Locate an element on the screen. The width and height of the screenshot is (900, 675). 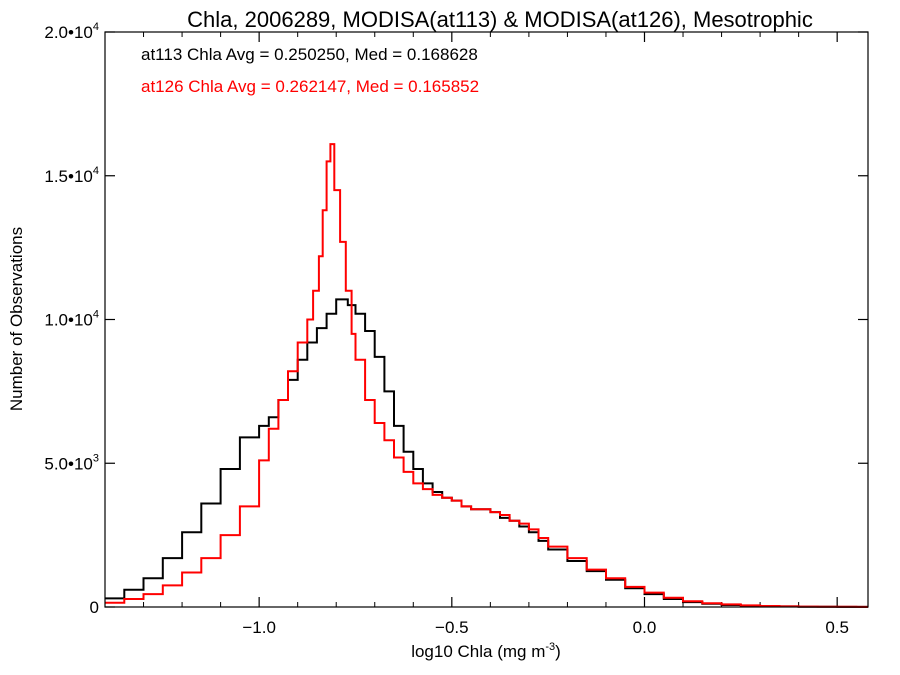
y-tick-label: 0 is located at coordinates (94, 607).